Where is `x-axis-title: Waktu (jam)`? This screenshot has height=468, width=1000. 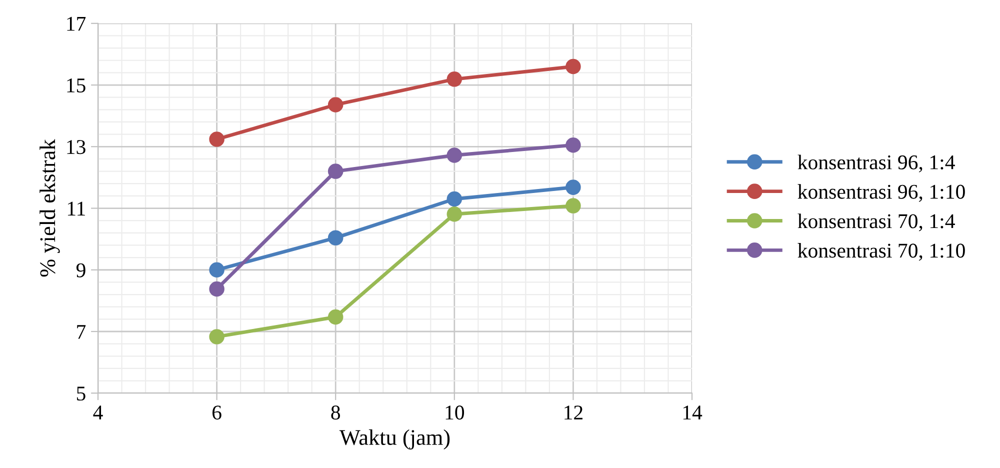
x-axis-title: Waktu (jam) is located at coordinates (394, 439).